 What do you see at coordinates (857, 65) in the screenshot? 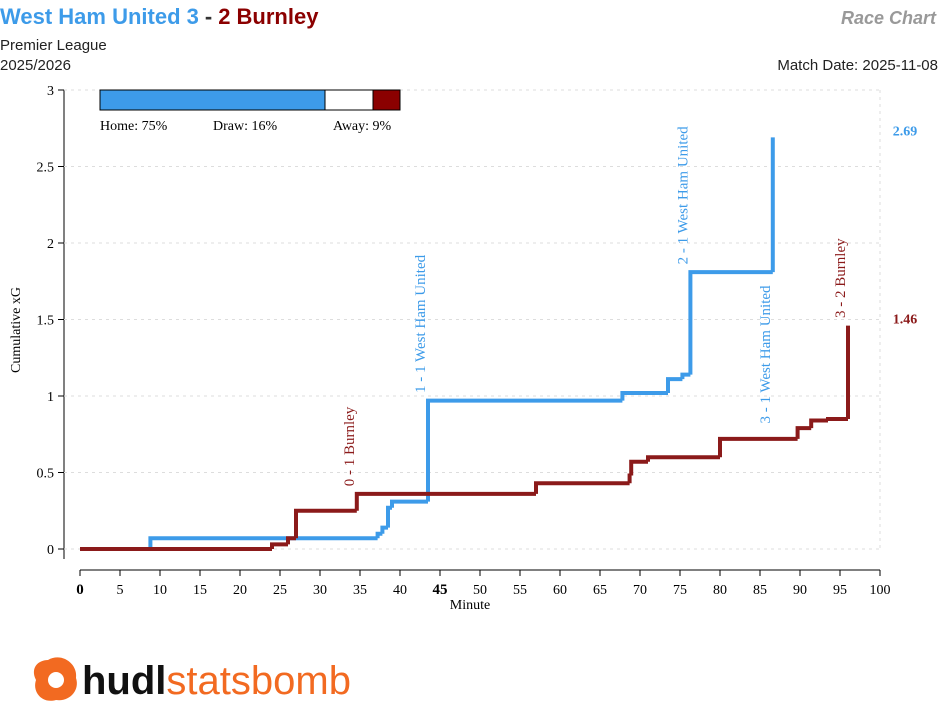
I see `match-date: Match Date: 2025-11-08` at bounding box center [857, 65].